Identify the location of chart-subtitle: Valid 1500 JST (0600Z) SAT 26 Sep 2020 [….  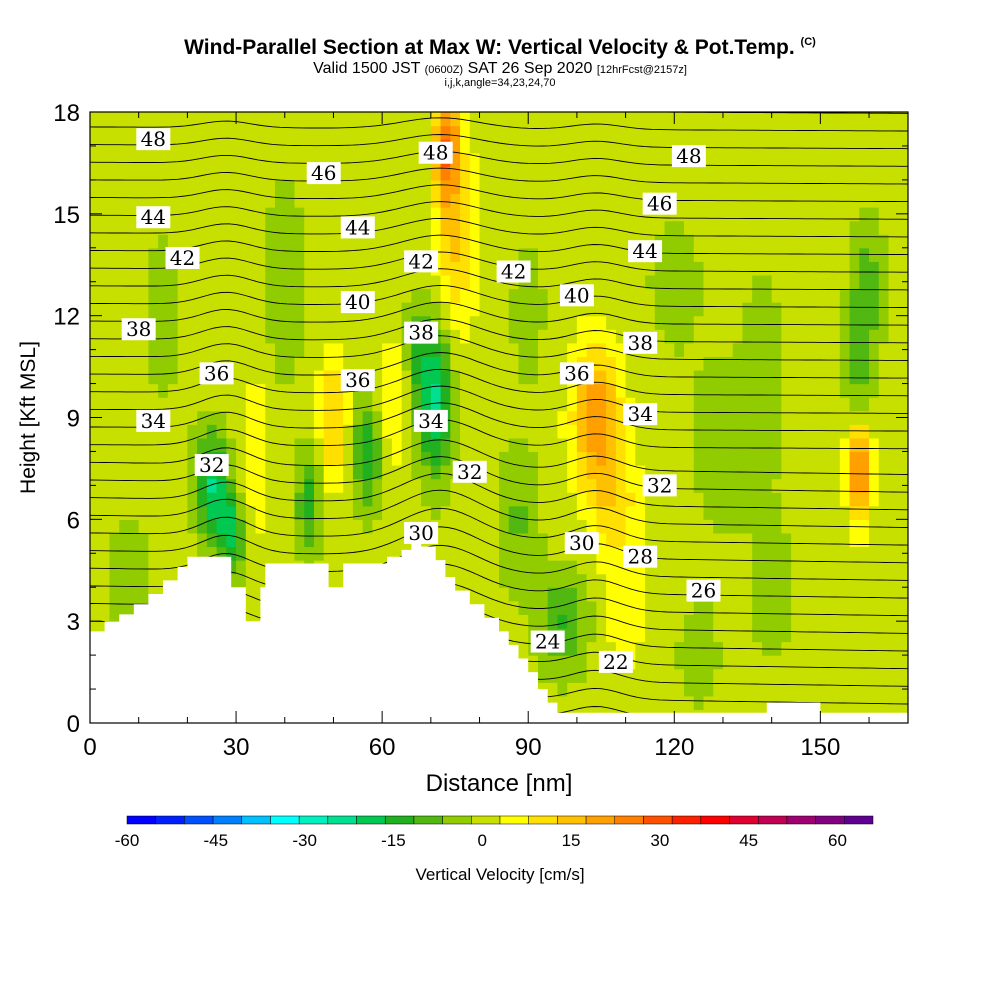
(500, 68).